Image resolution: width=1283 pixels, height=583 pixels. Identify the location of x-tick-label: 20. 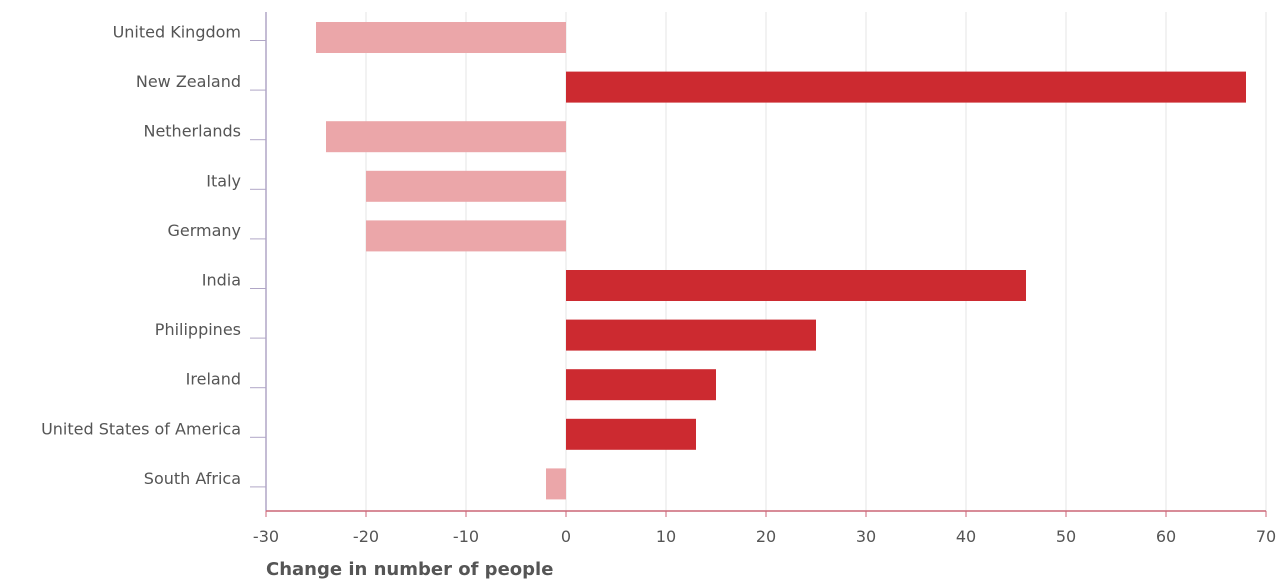
(766, 536).